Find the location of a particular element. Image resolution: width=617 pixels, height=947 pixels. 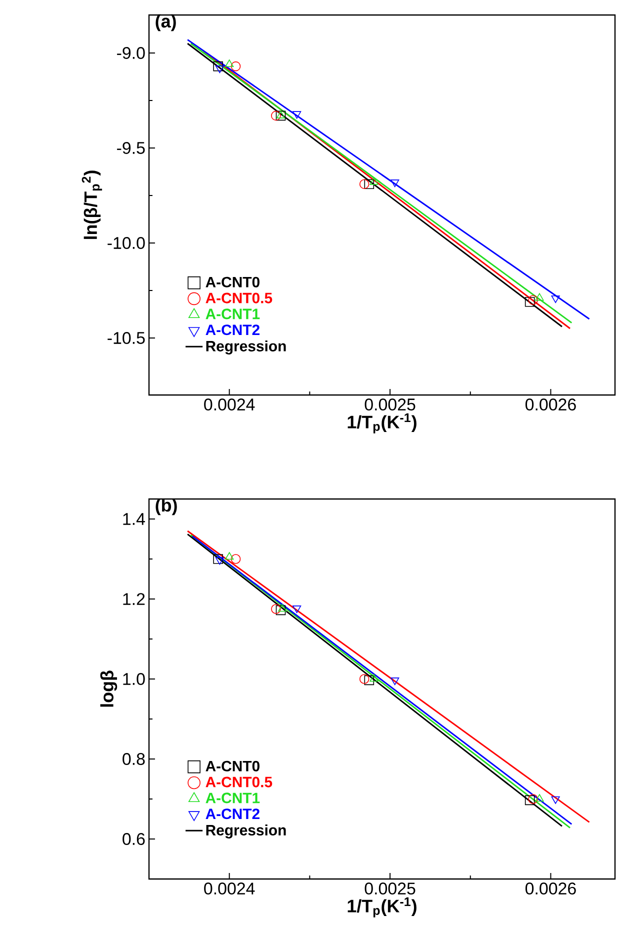

y-tick-label: 1.4 is located at coordinates (134, 519).